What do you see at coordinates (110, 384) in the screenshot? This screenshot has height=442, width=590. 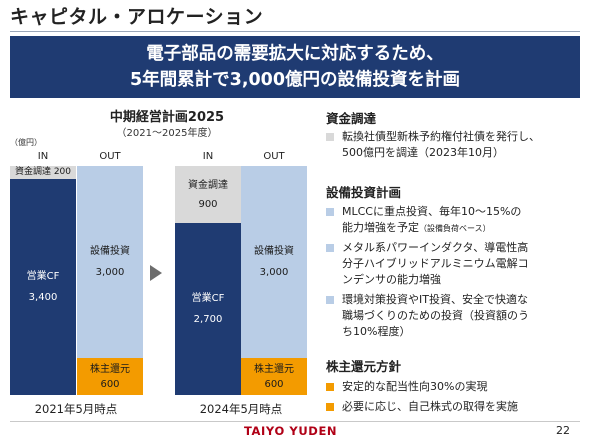 I see `left-returns-value: 600` at bounding box center [110, 384].